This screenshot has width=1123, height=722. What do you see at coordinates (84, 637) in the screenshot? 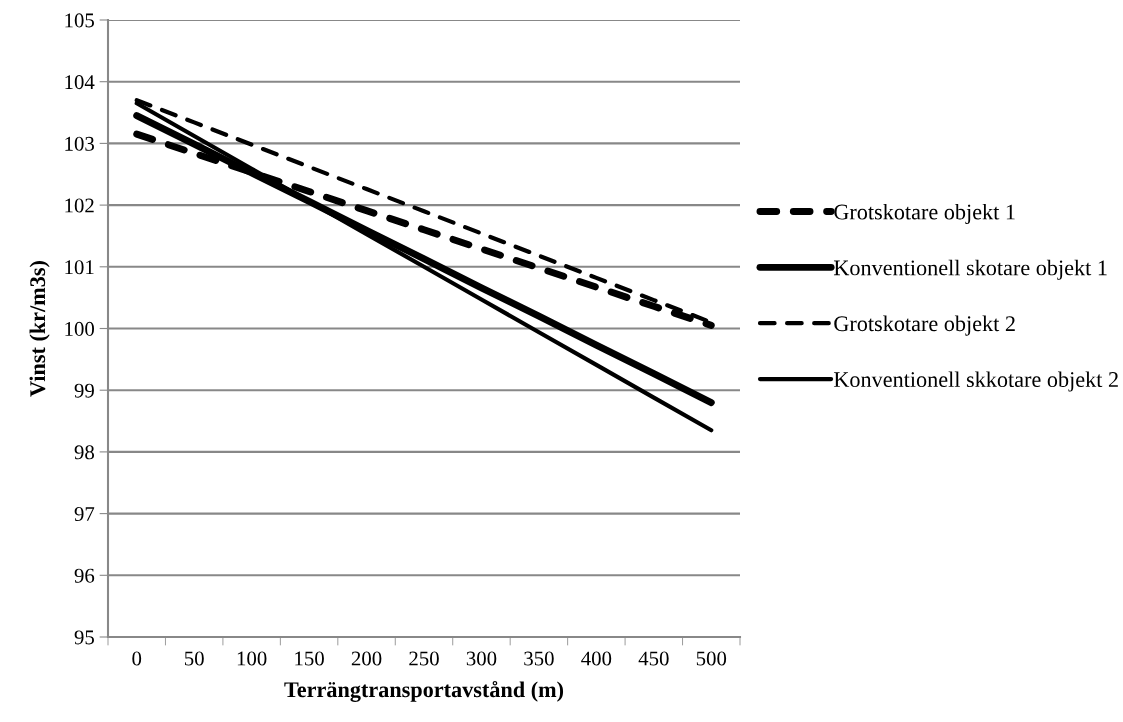
I see `y-tick-label: 95` at bounding box center [84, 637].